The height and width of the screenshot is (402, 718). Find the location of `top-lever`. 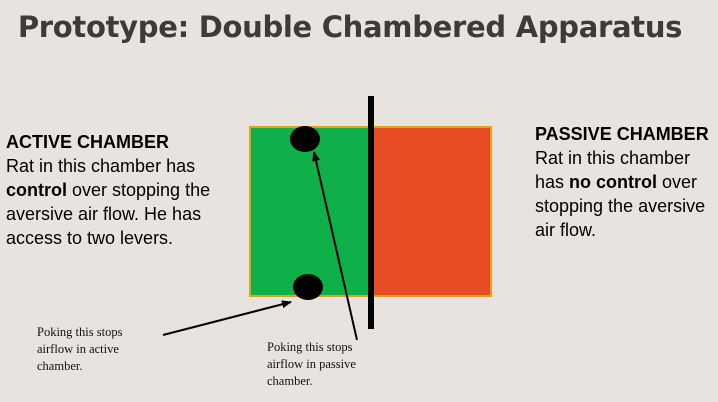

top-lever is located at coordinates (305, 139).